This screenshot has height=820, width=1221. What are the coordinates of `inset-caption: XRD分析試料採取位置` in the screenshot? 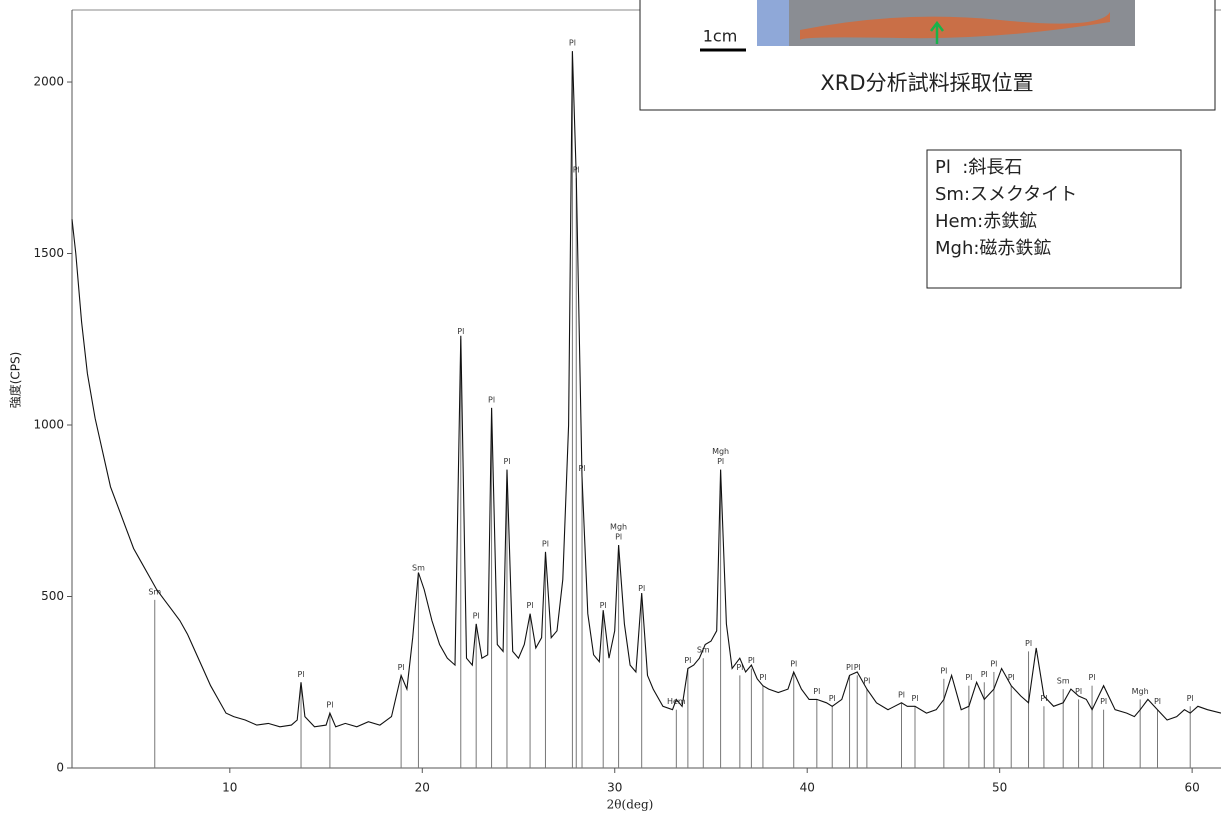 It's located at (926, 83).